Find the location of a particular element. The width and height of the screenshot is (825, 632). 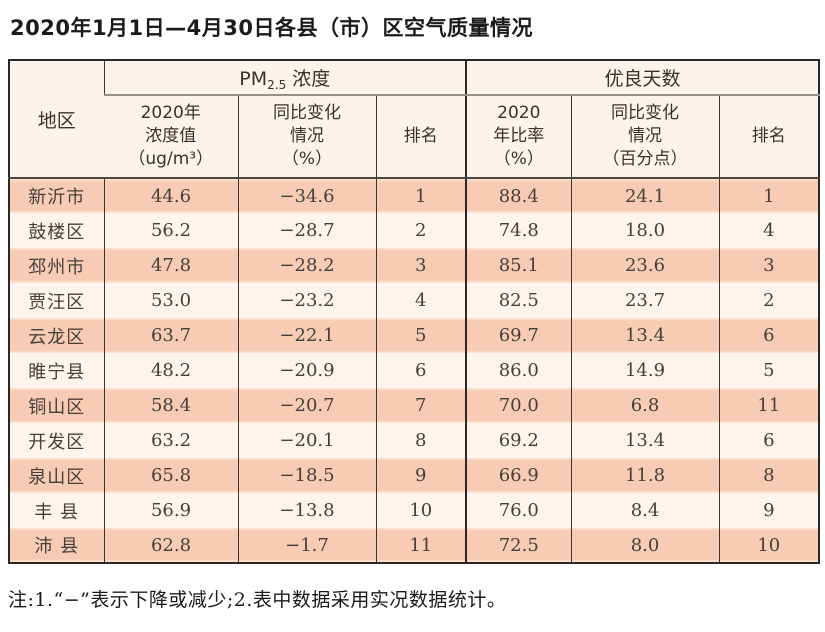

col-header-good-rank: 排名 is located at coordinates (769, 137).